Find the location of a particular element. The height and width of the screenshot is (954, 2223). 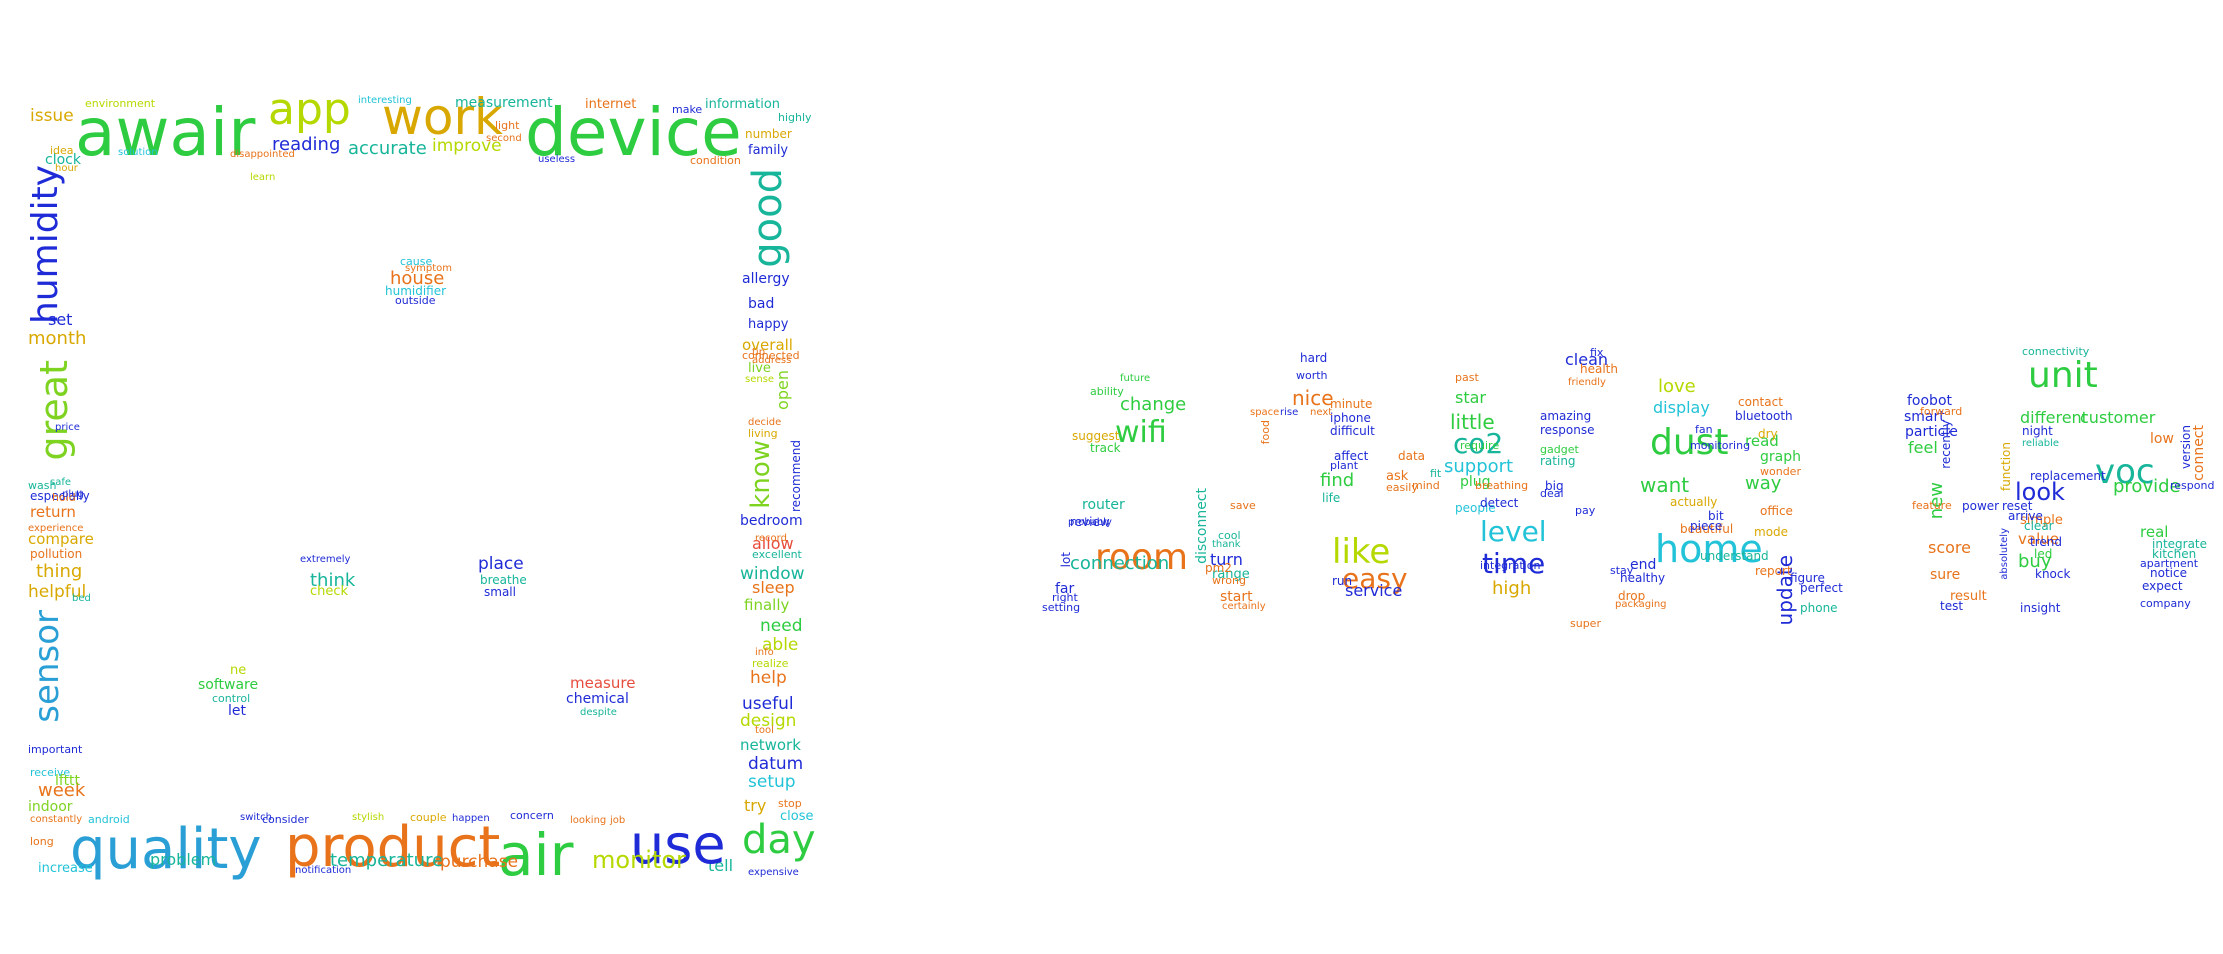

frame-cloud-word: info is located at coordinates (764, 652).